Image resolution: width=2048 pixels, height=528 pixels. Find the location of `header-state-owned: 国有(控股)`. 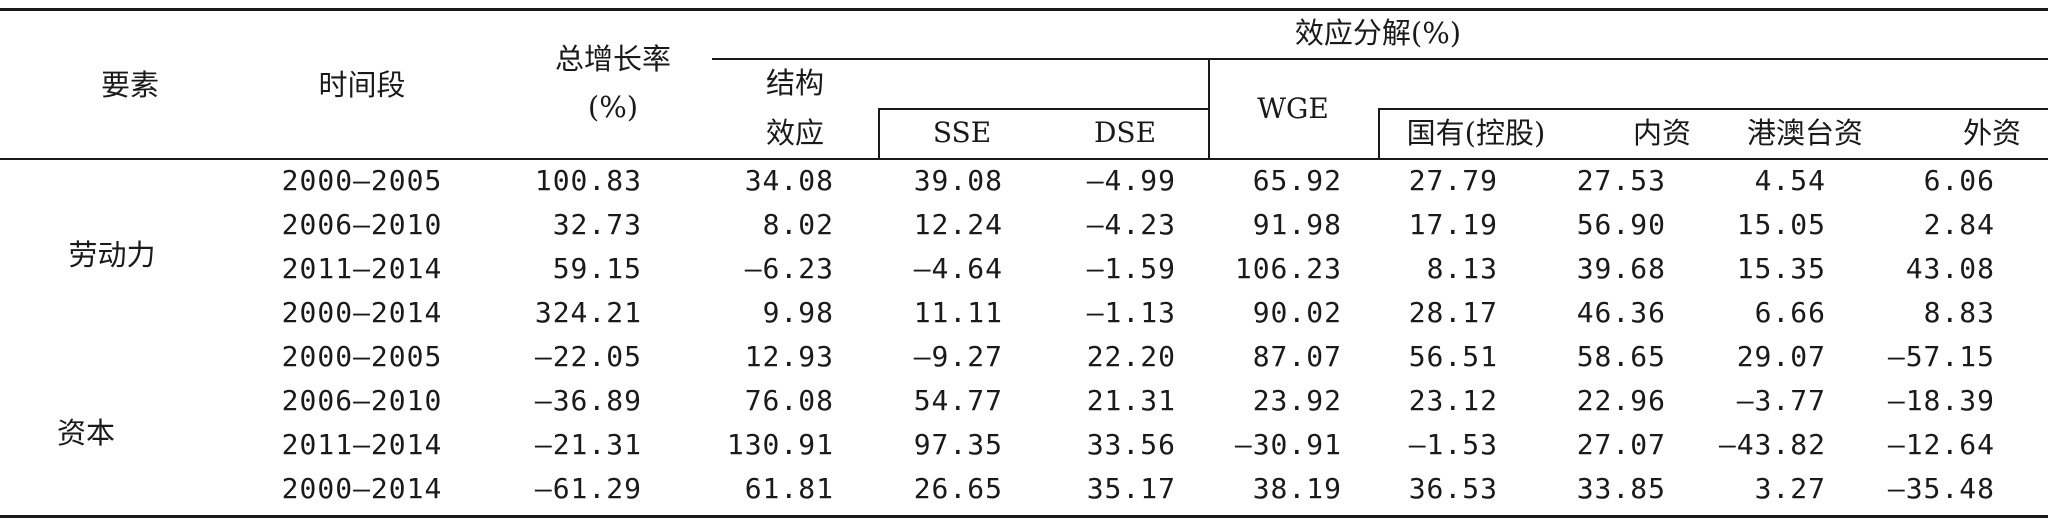

header-state-owned: 国有(控股) is located at coordinates (1476, 133).